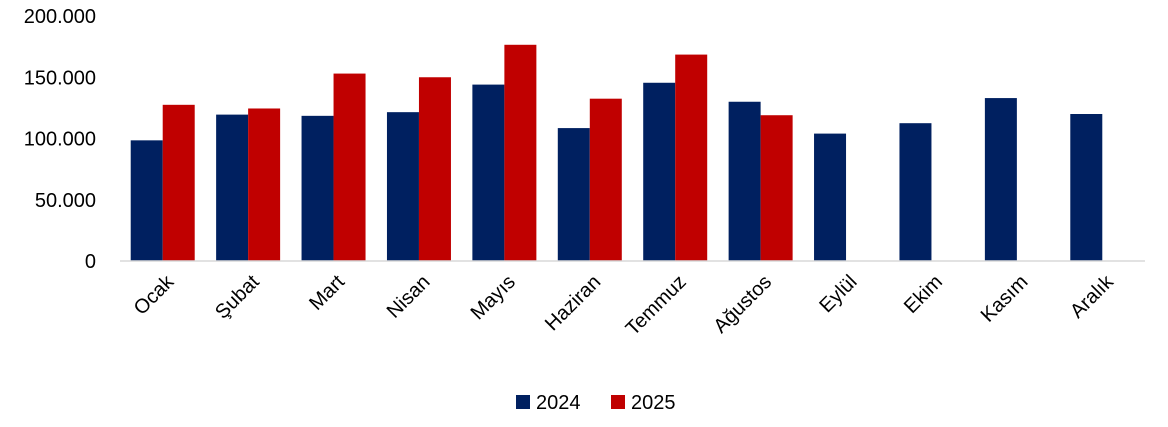 The image size is (1168, 427). What do you see at coordinates (596, 403) in the screenshot?
I see `legend: 2024 2025` at bounding box center [596, 403].